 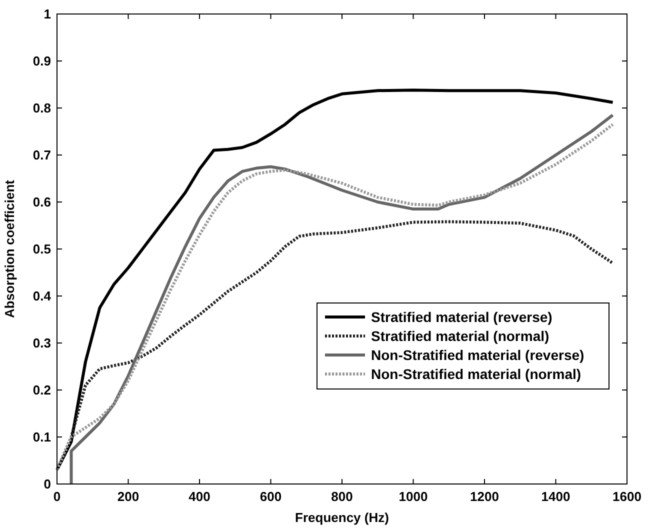 I want to click on x-tick-label: 0, so click(x=57, y=496).